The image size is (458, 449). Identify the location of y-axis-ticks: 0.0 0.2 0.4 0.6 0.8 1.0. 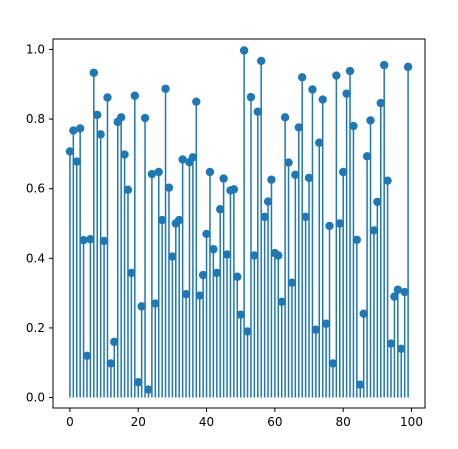
(39, 223).